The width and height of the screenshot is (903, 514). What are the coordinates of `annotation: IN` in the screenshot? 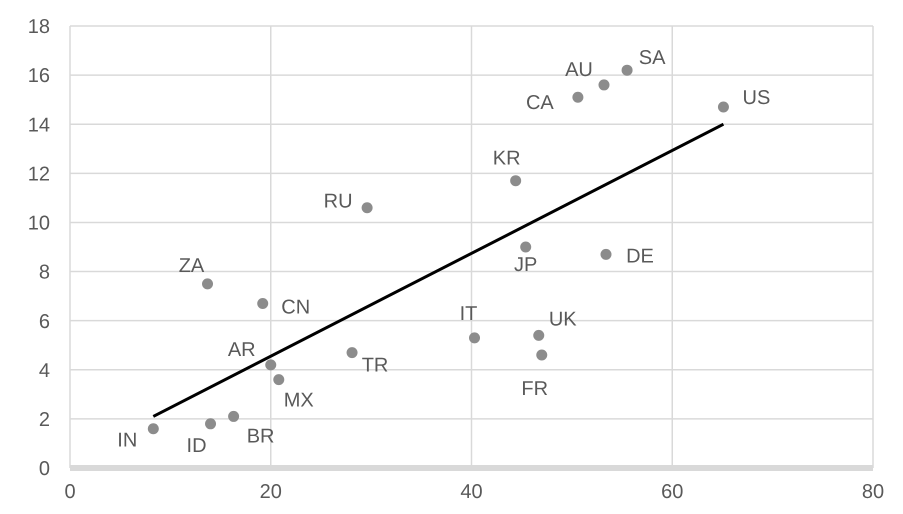 It's located at (127, 441).